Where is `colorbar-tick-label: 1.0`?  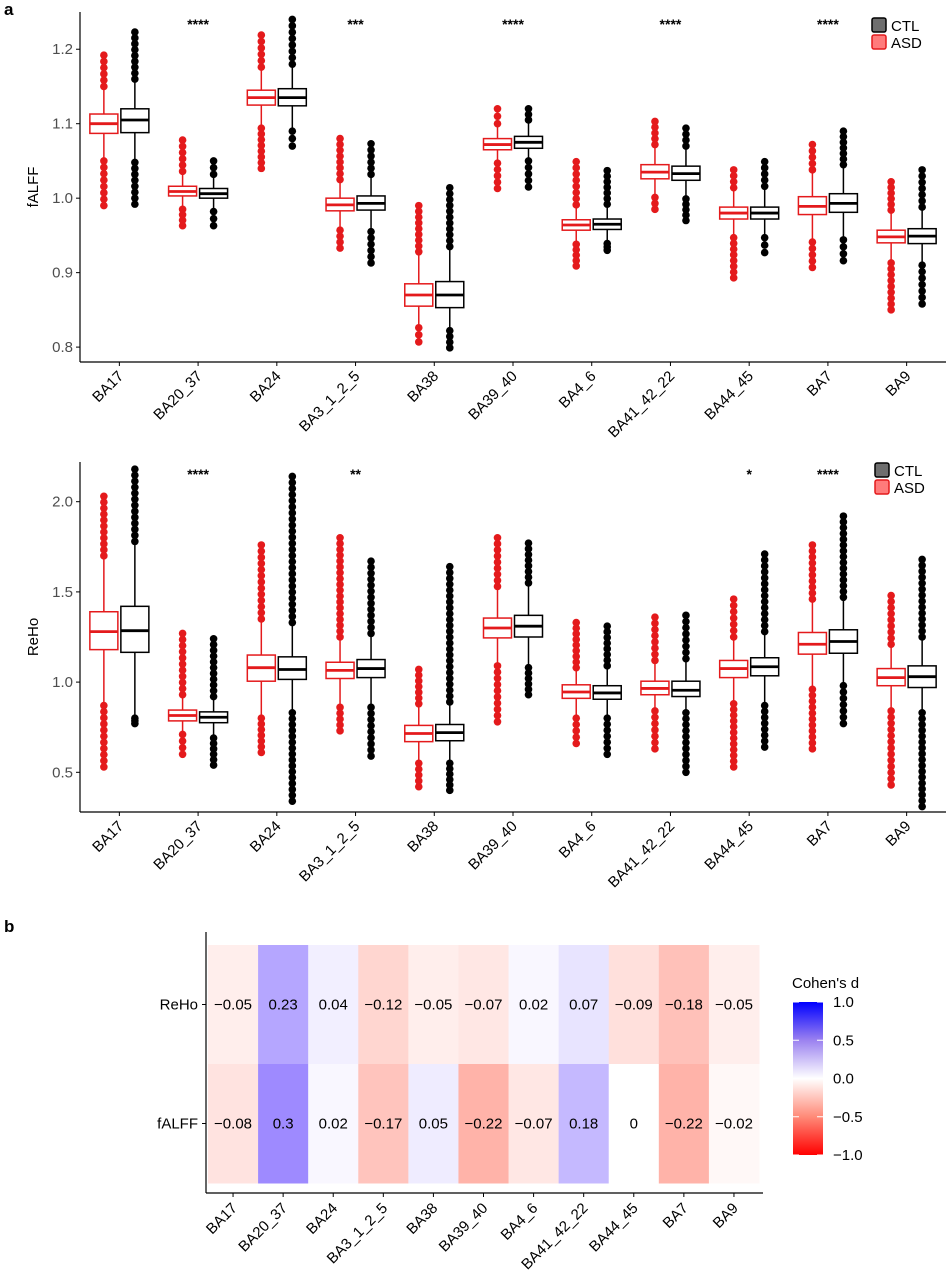
colorbar-tick-label: 1.0 is located at coordinates (843, 1002).